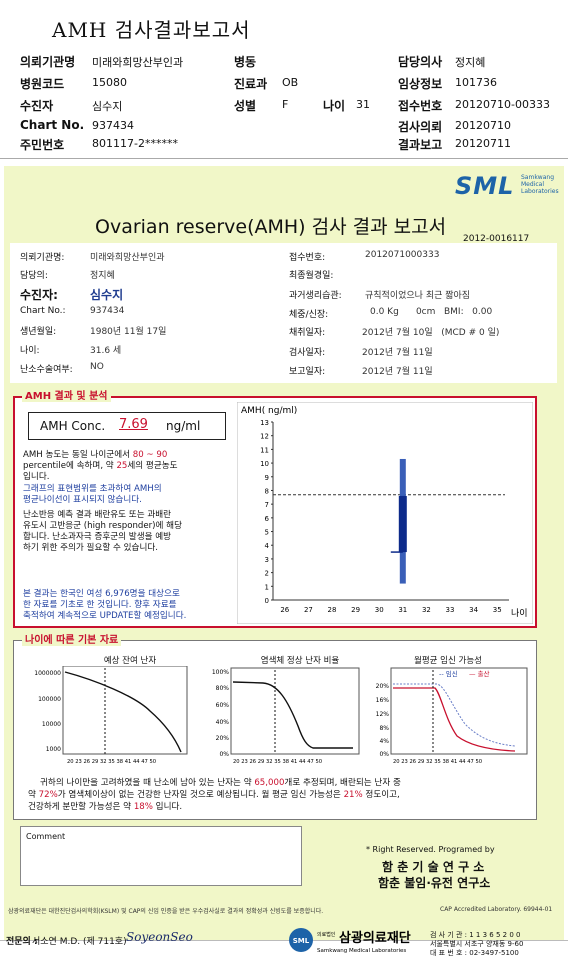 This screenshot has height=963, width=568. I want to click on y-tick-label: 9, so click(267, 478).